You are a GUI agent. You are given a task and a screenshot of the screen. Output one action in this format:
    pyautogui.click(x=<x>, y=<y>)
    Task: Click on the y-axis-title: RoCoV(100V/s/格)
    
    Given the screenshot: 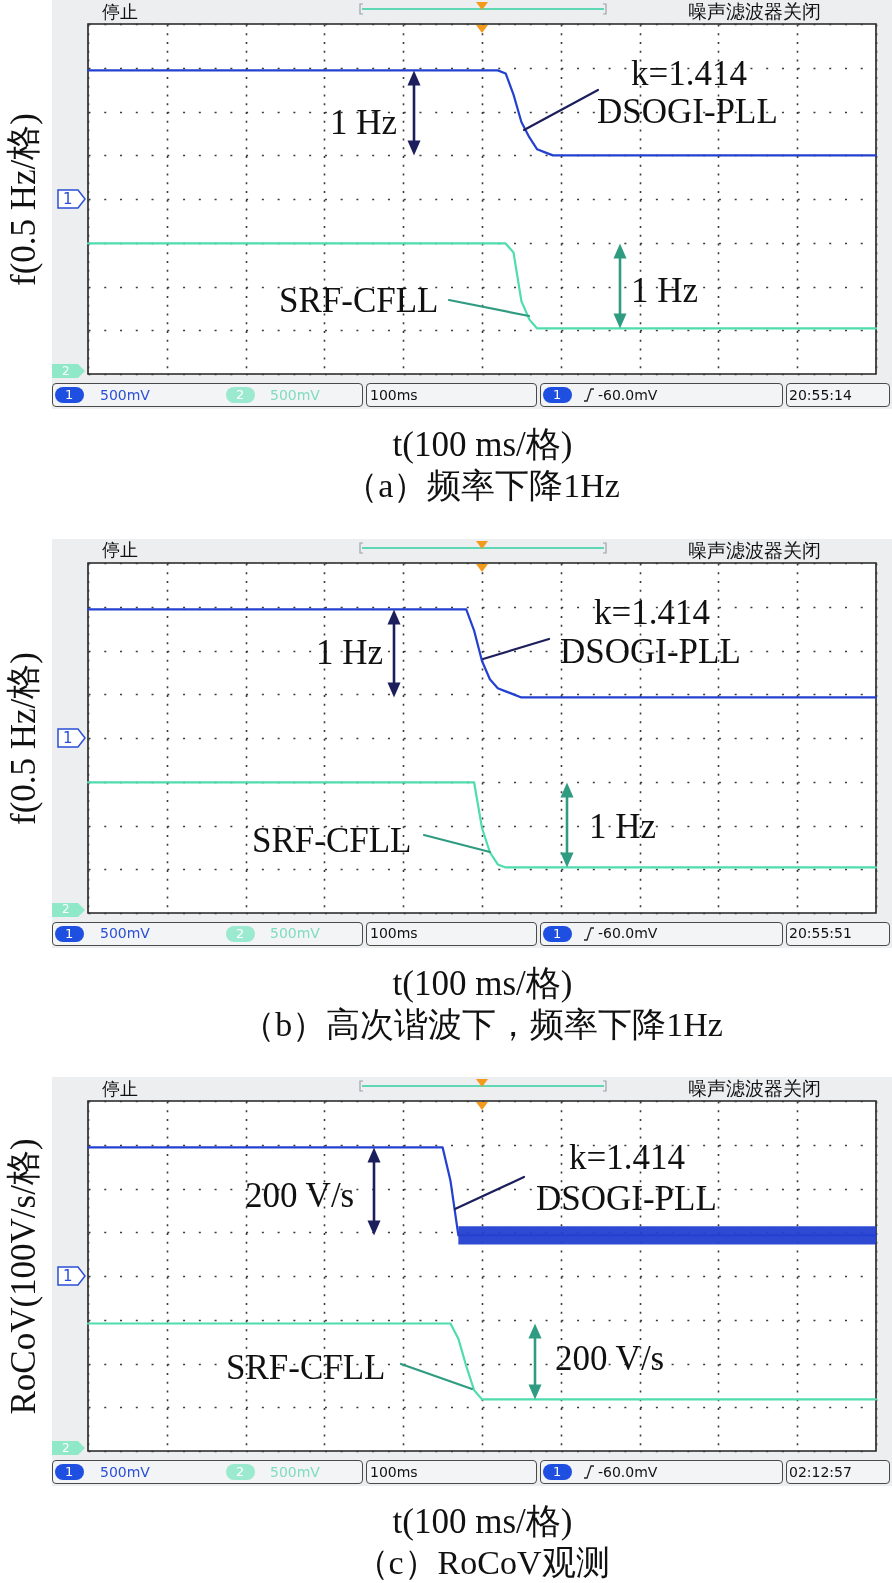 What is the action you would take?
    pyautogui.click(x=23, y=1276)
    